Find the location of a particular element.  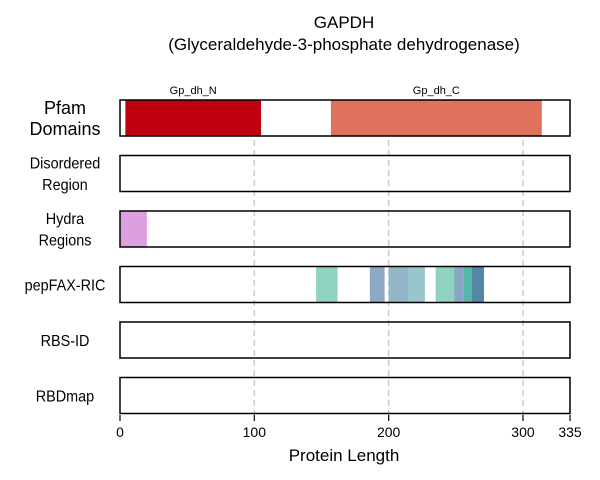

x-tick-label: 0 is located at coordinates (120, 432).